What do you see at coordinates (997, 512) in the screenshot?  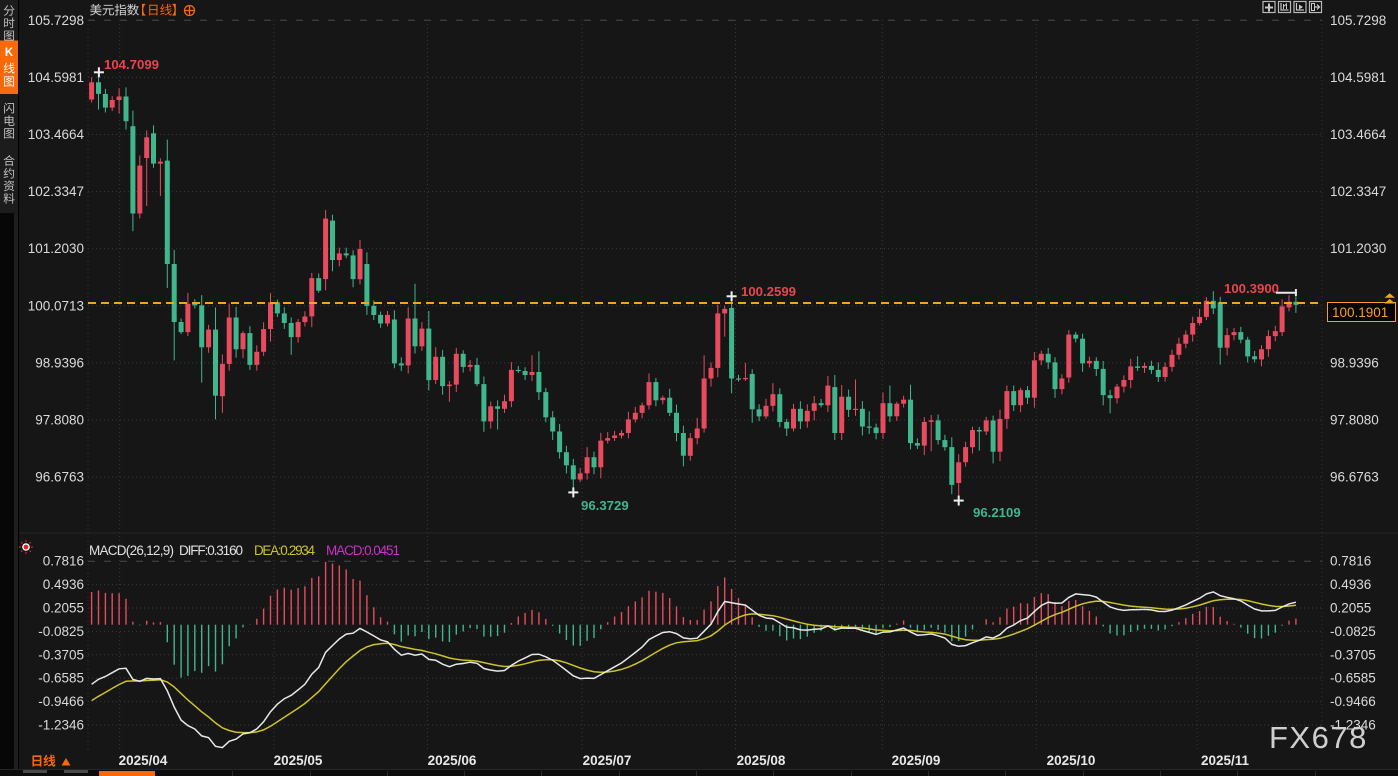 I see `svg-text: 96.2109` at bounding box center [997, 512].